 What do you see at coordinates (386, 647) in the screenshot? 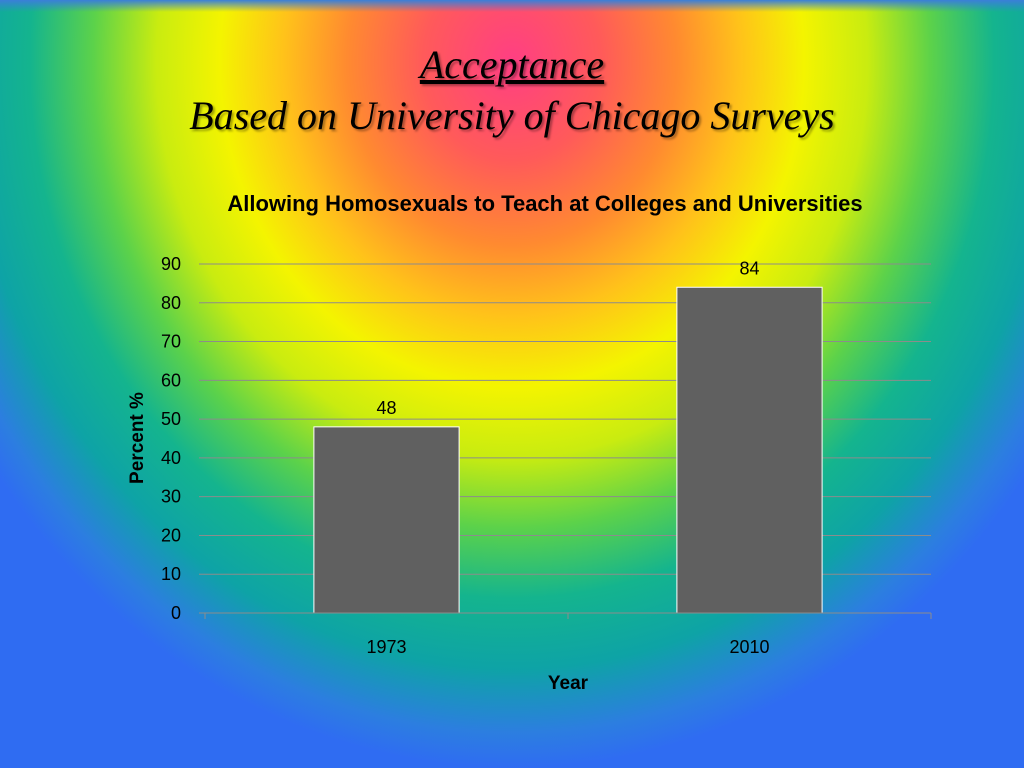
I see `x-tick-label: 1973` at bounding box center [386, 647].